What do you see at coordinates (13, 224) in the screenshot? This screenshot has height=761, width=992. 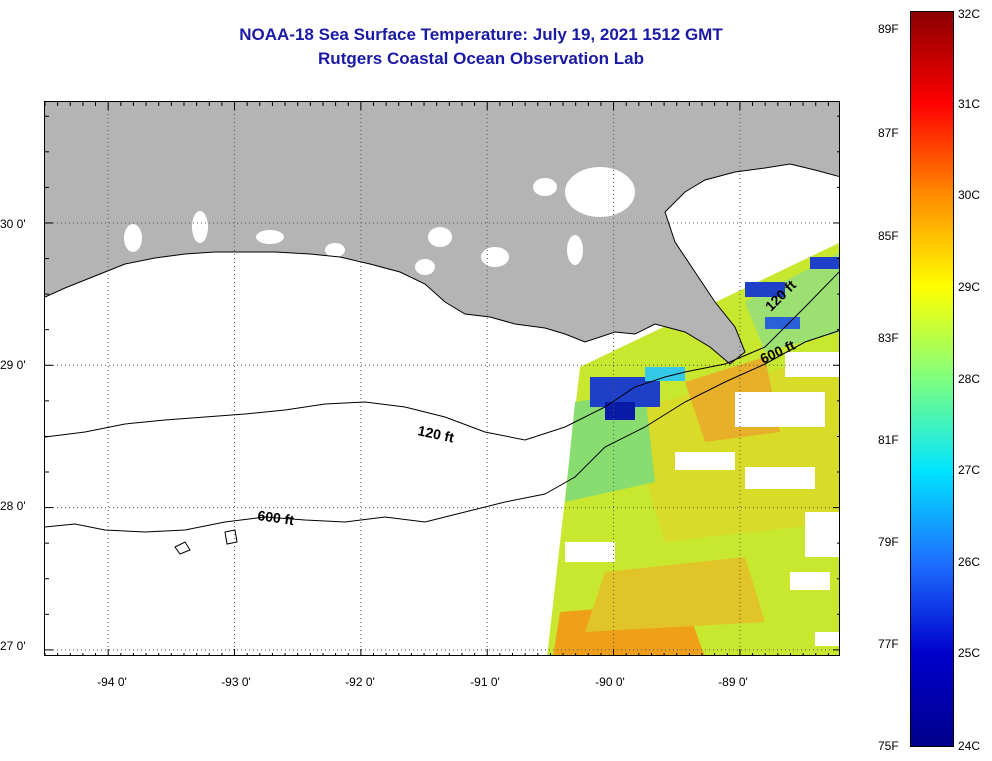 I see `lat-label-30: 30 0'` at bounding box center [13, 224].